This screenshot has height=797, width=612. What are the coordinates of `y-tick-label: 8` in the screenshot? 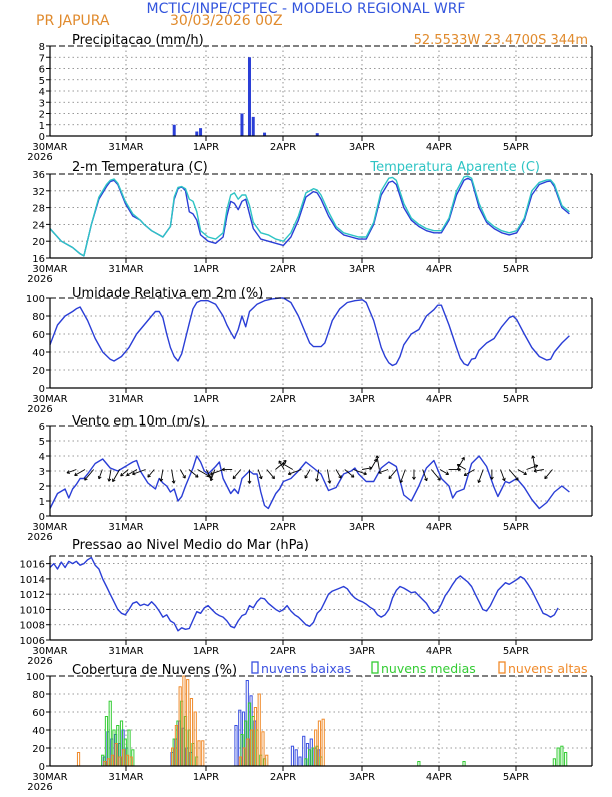 It's located at (42, 47).